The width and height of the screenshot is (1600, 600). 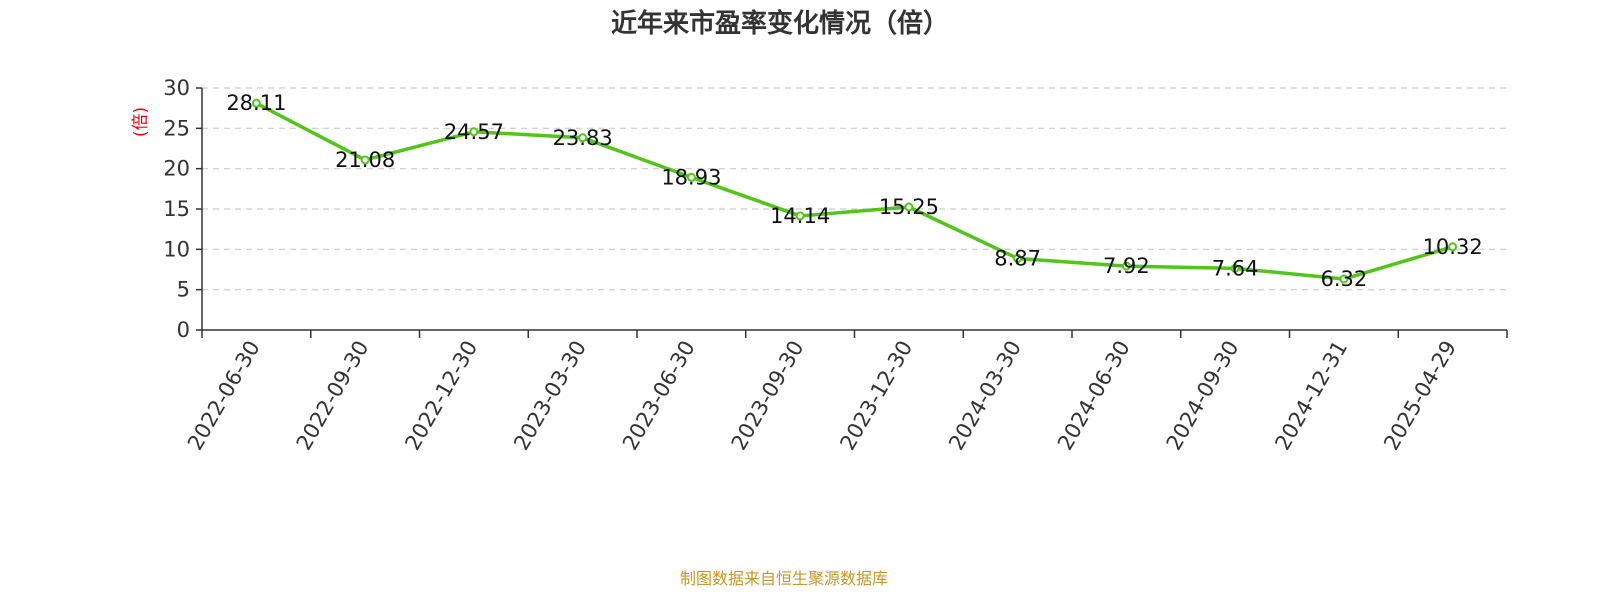 What do you see at coordinates (780, 23) in the screenshot?
I see `chart-title: 近年来市盈率变化情况（倍）` at bounding box center [780, 23].